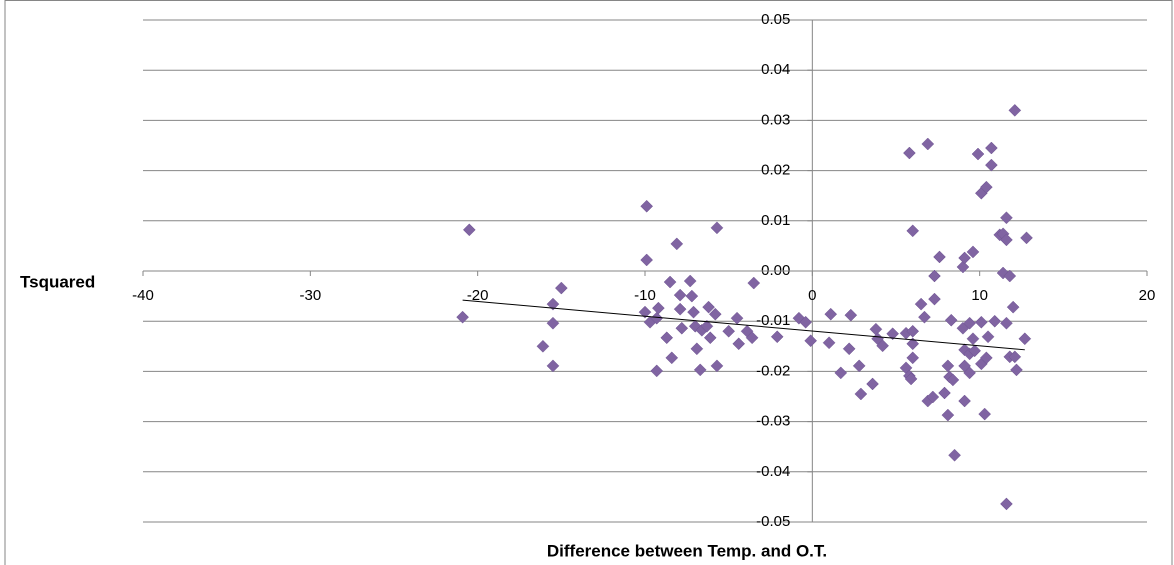  I want to click on x-tick-label: -20, so click(478, 295).